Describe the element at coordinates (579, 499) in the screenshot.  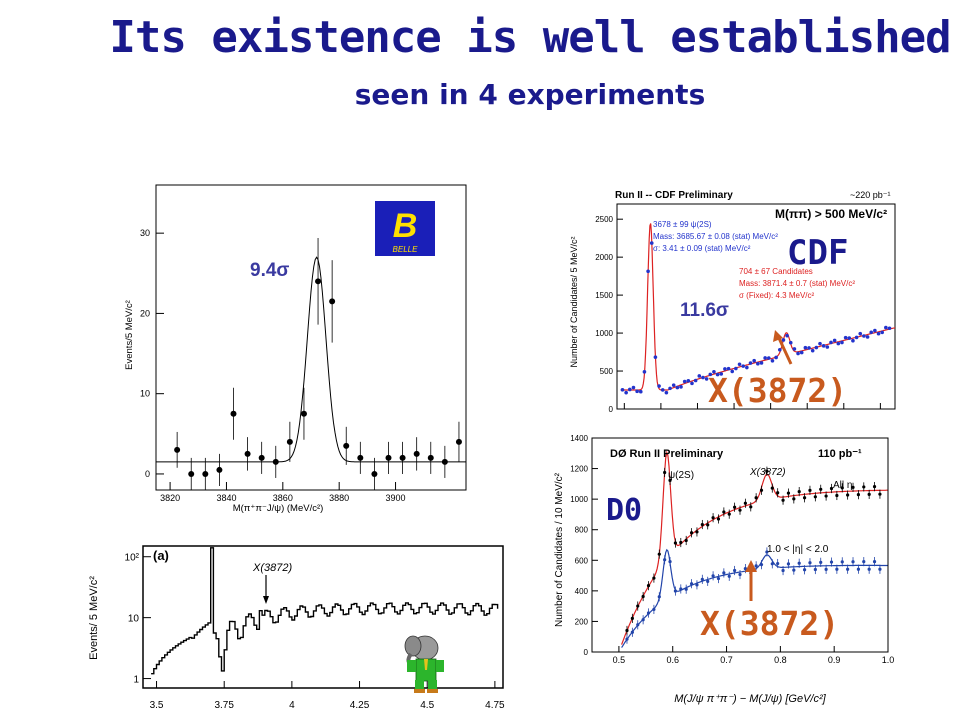
I see `d0-ytick-label: 1000` at that location.